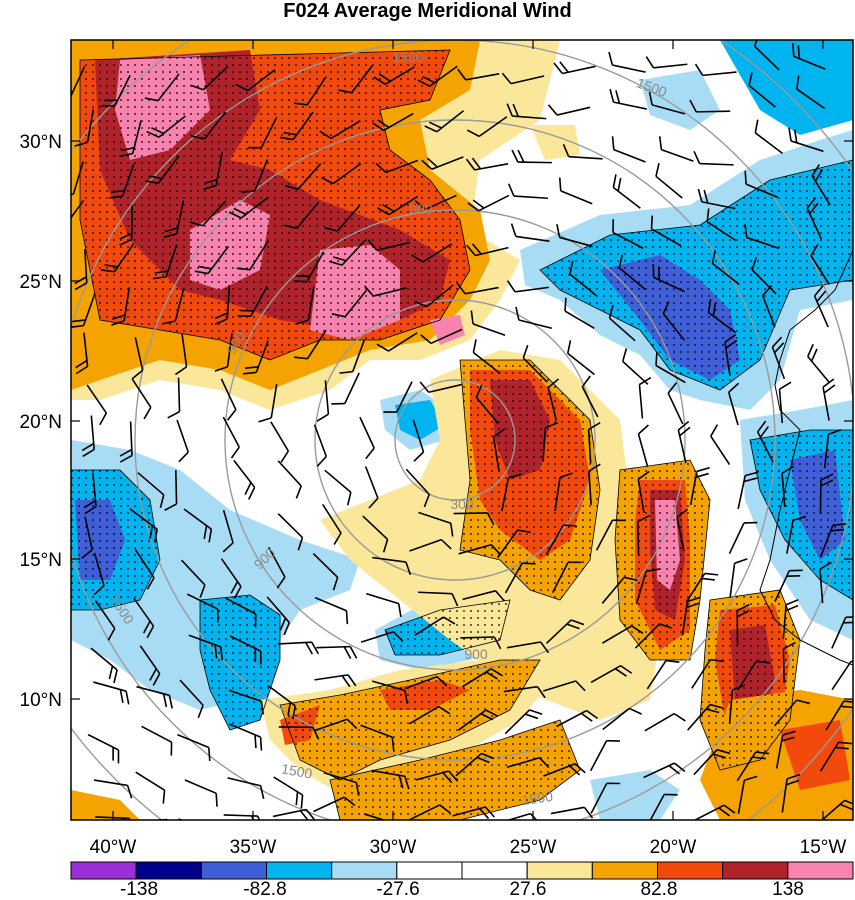 The height and width of the screenshot is (900, 855). I want to click on stipple-area, so click(240, 662).